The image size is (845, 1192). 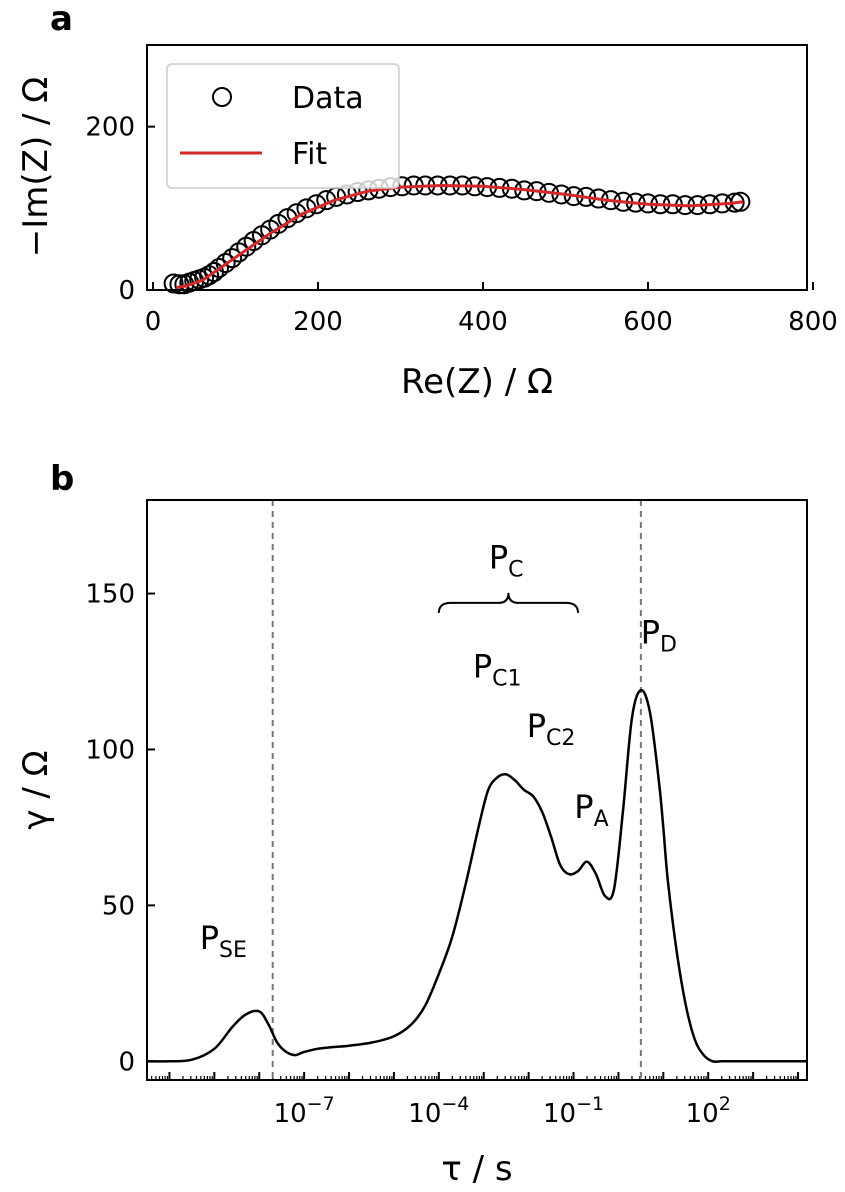 What do you see at coordinates (118, 906) in the screenshot?
I see `panel-b-ytick-label: 50` at bounding box center [118, 906].